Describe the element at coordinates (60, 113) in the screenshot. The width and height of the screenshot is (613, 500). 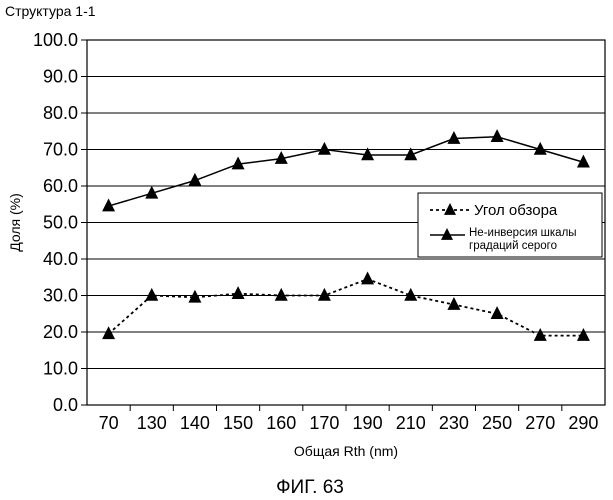
I see `y-tick-label: 80.0` at that location.